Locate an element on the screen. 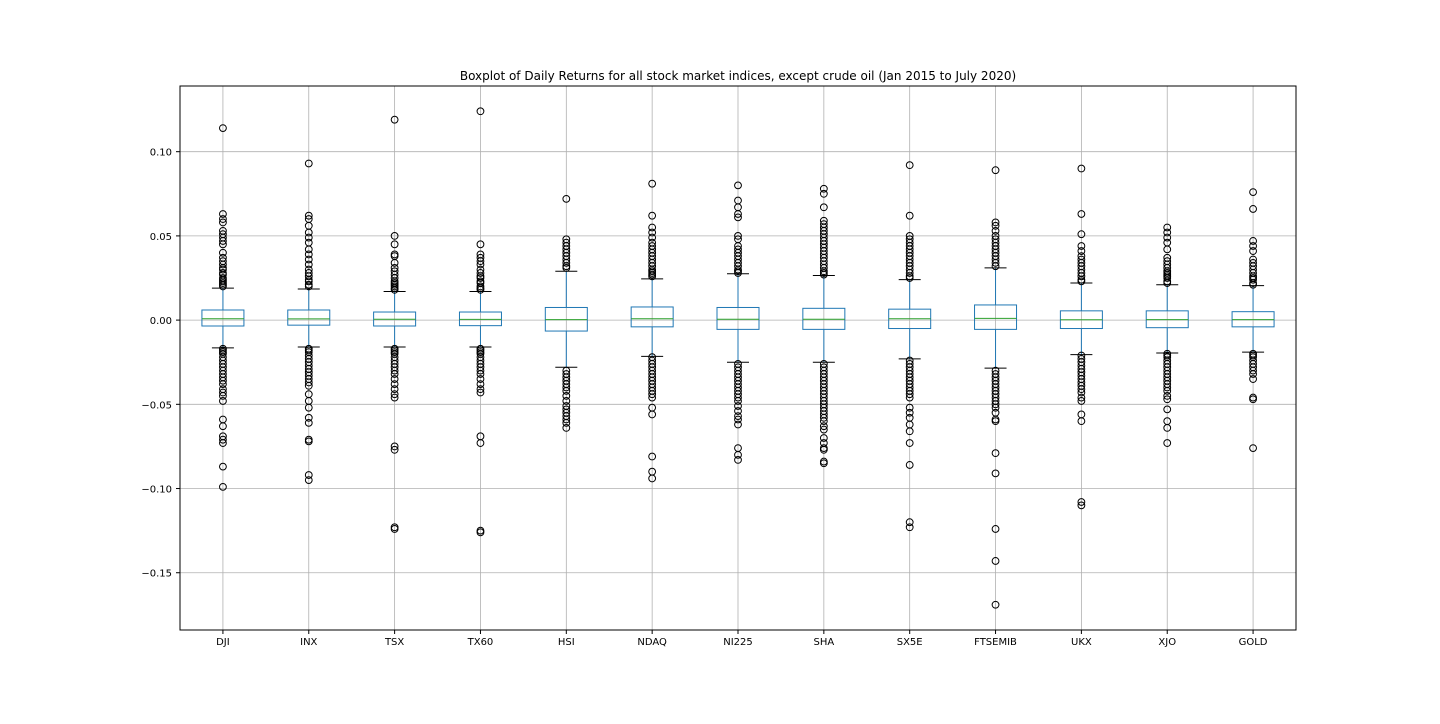  x-tick-label: INX is located at coordinates (308, 642).